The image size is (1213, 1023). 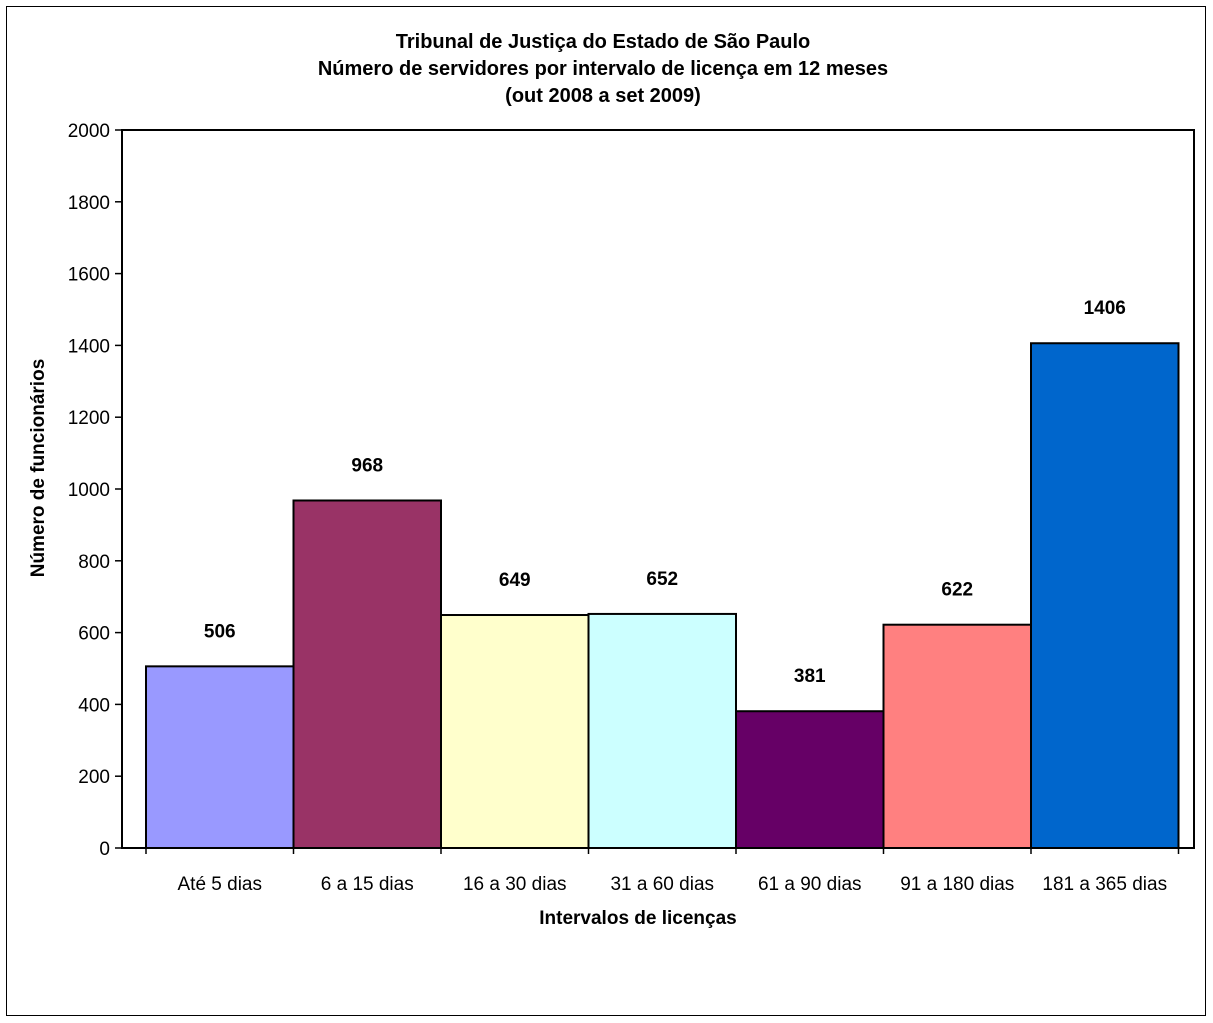 I want to click on x-tick-label: 16 a 30 dias, so click(x=515, y=884).